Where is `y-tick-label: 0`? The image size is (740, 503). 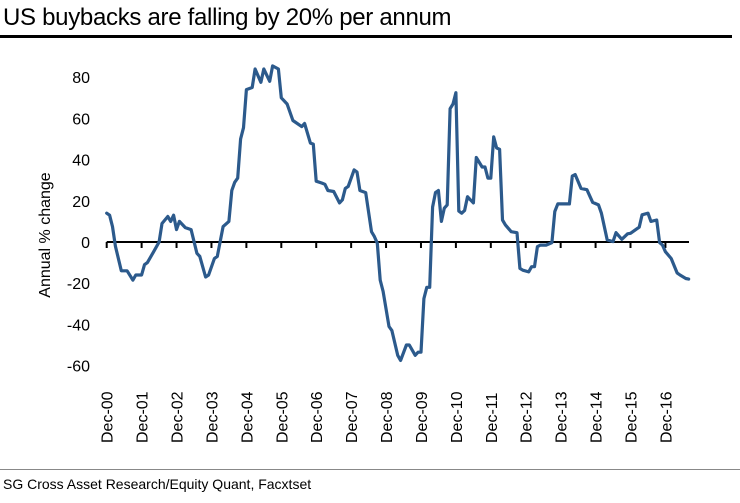
y-tick-label: 0 is located at coordinates (85, 243).